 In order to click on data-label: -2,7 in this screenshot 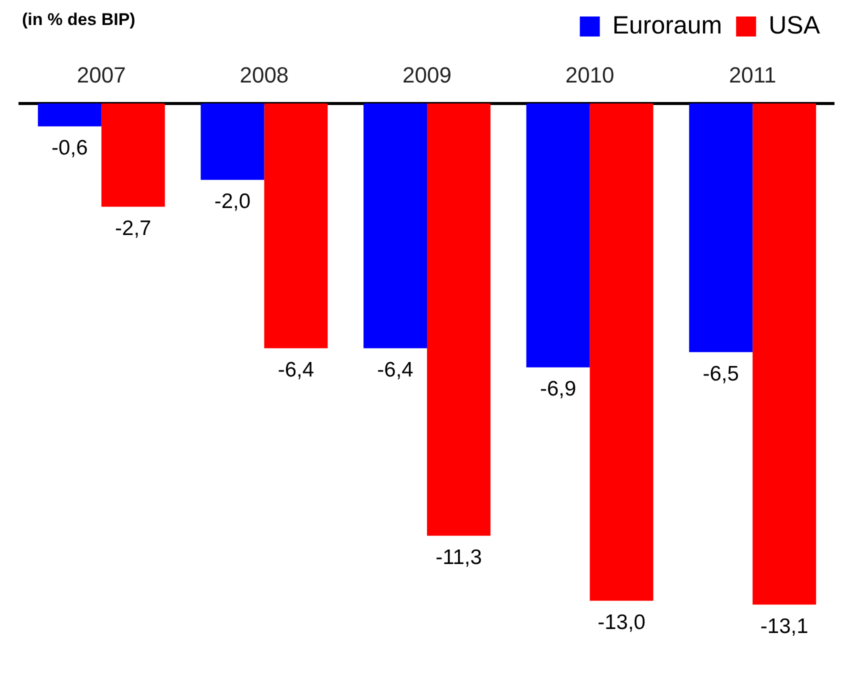, I will do `click(133, 228)`.